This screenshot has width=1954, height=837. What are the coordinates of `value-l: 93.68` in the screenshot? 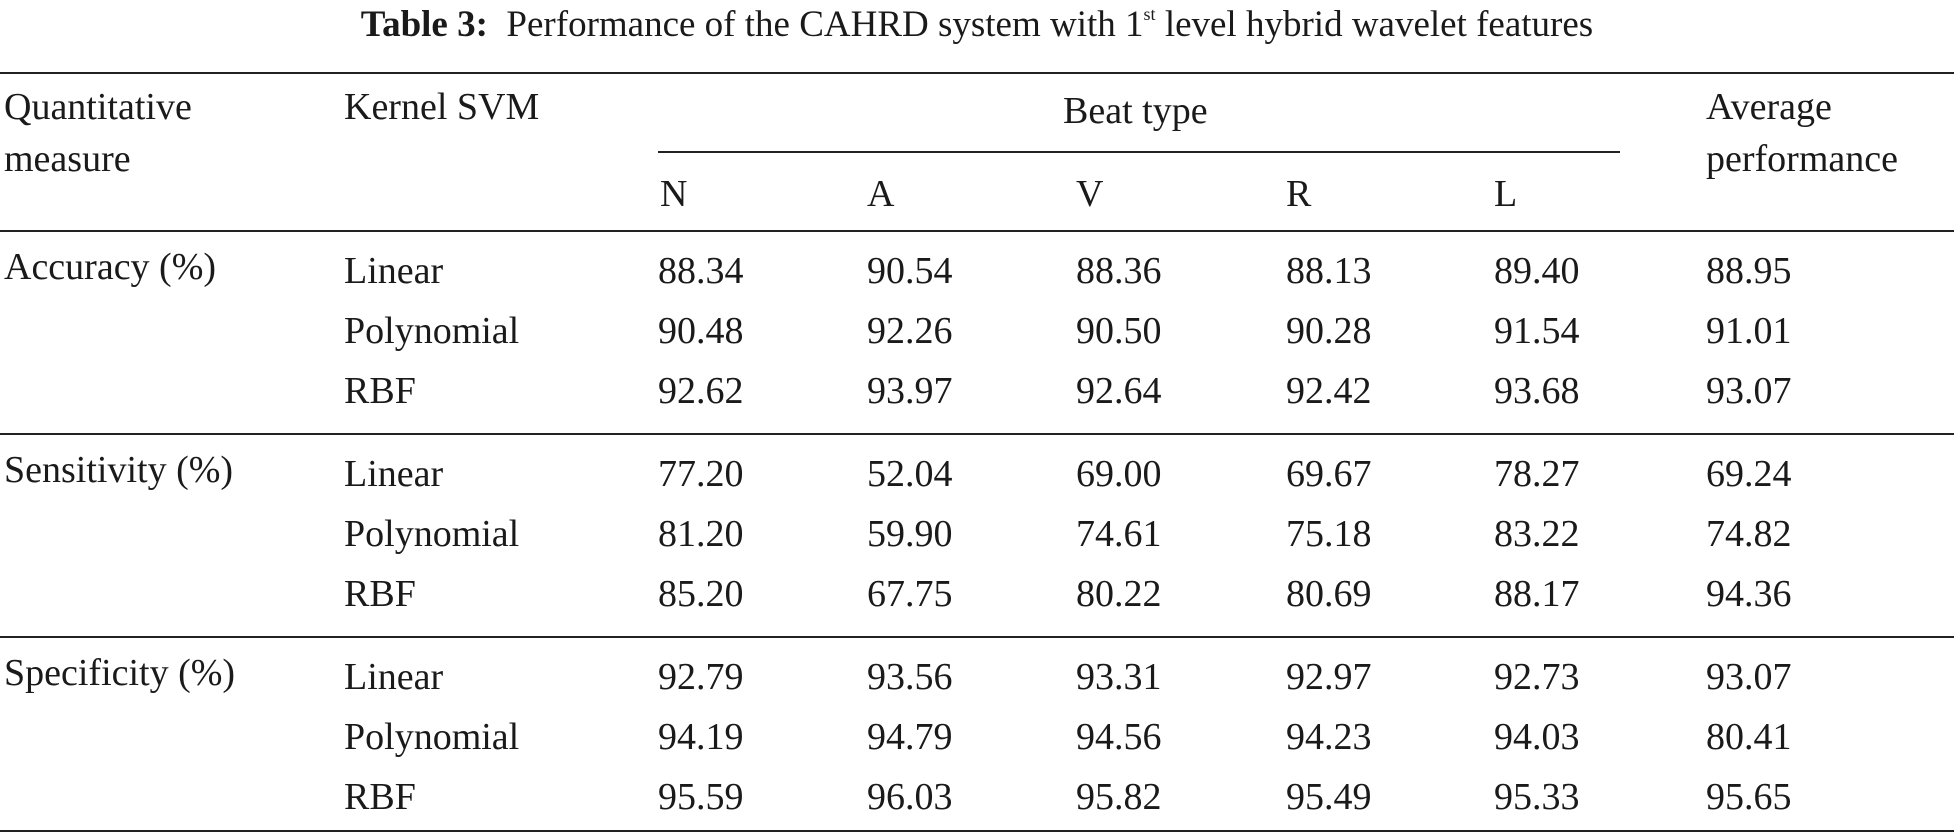 It's located at (1537, 391).